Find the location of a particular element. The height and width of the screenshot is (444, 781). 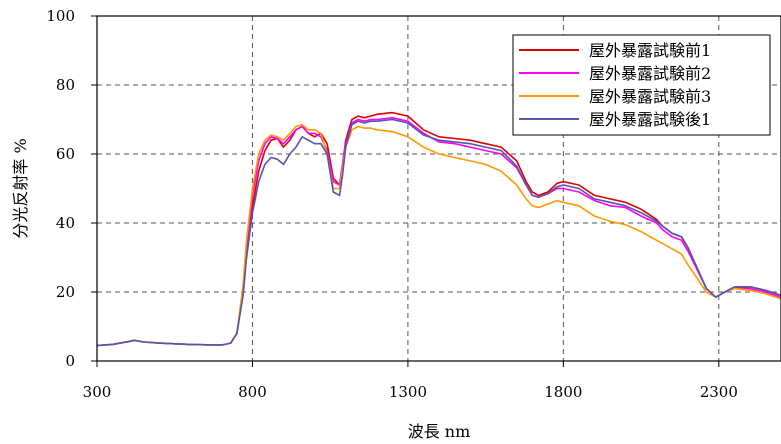

x-tick-label: 800 is located at coordinates (252, 392).